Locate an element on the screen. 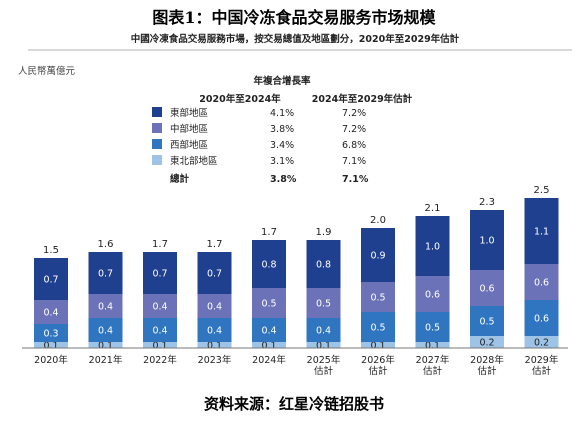 The width and height of the screenshot is (588, 424). x-tick-label: 2024年 is located at coordinates (269, 360).